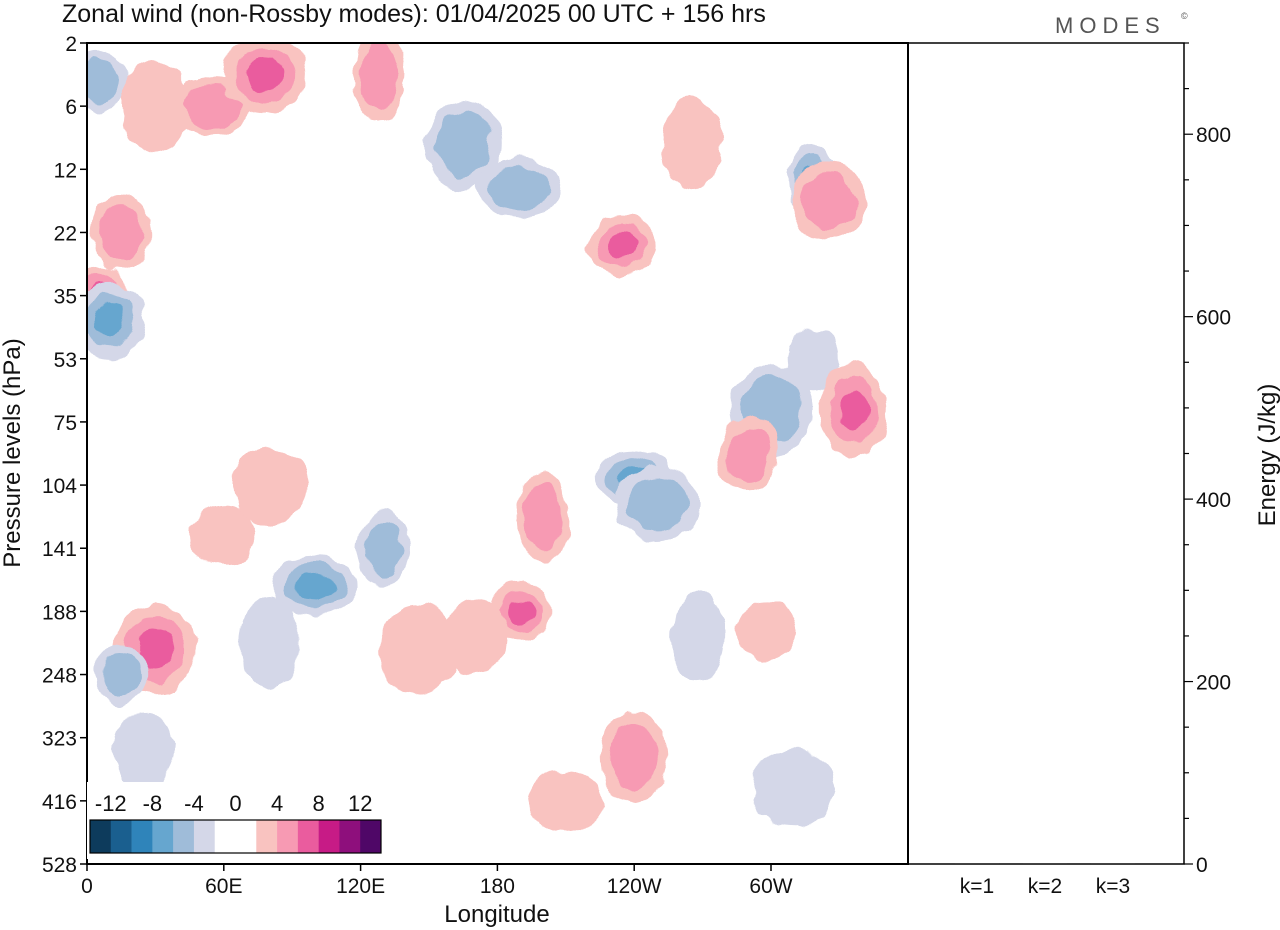  What do you see at coordinates (360, 886) in the screenshot?
I see `x-tick-label: 120E` at bounding box center [360, 886].